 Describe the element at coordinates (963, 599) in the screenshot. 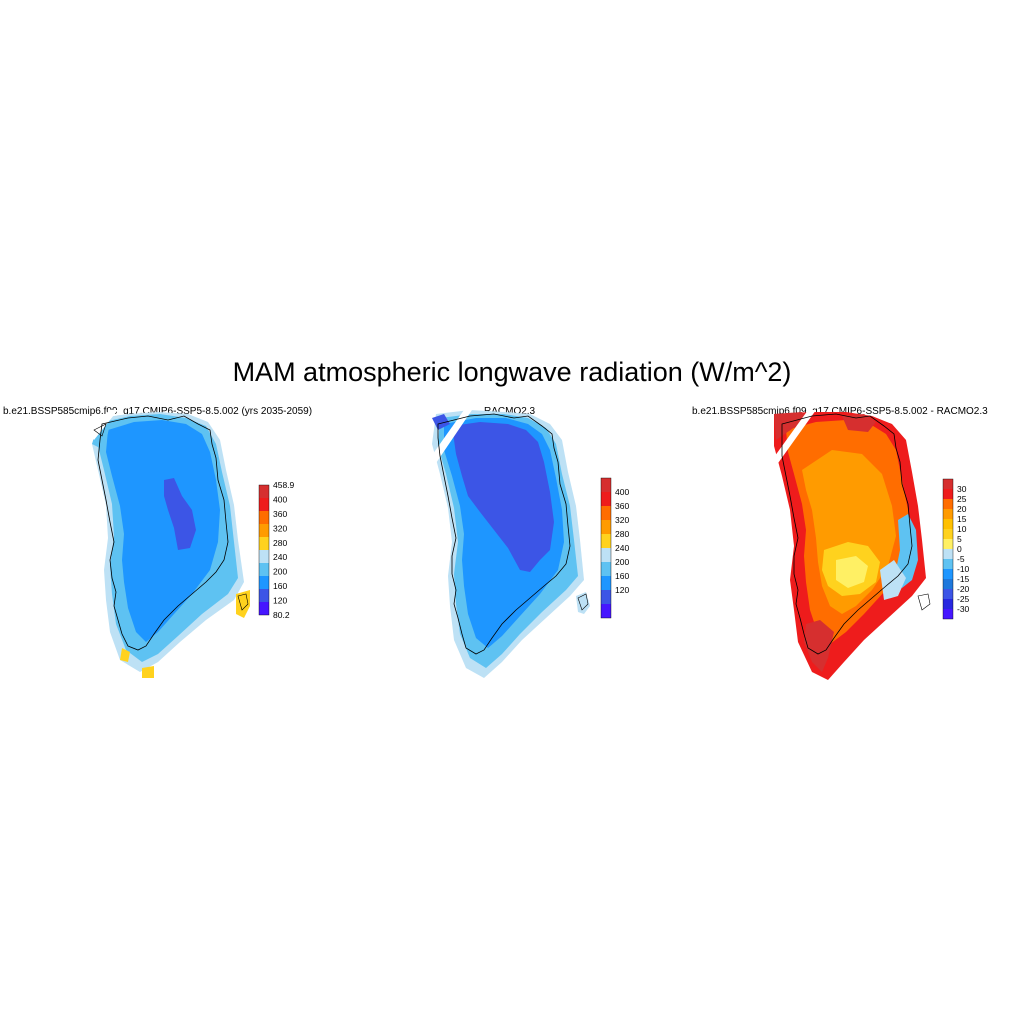

I see `colorbar-tick-label: -25` at that location.